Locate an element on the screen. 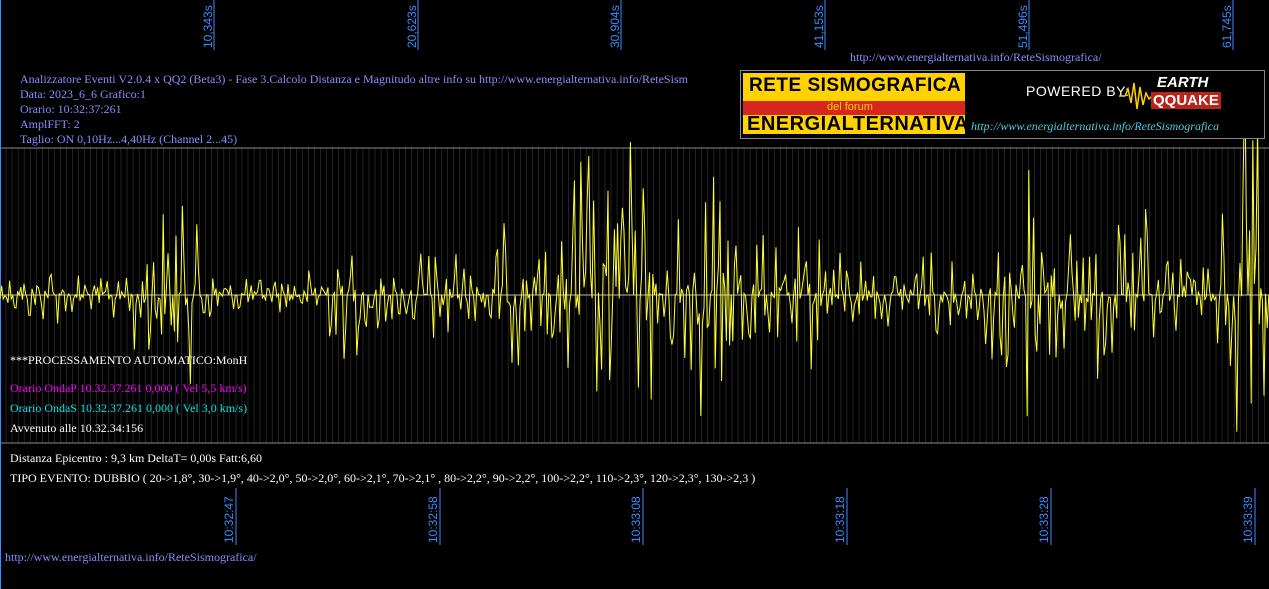 Image resolution: width=1269 pixels, height=589 pixels. bottom-tick-label: 10:33:39 is located at coordinates (1248, 519).